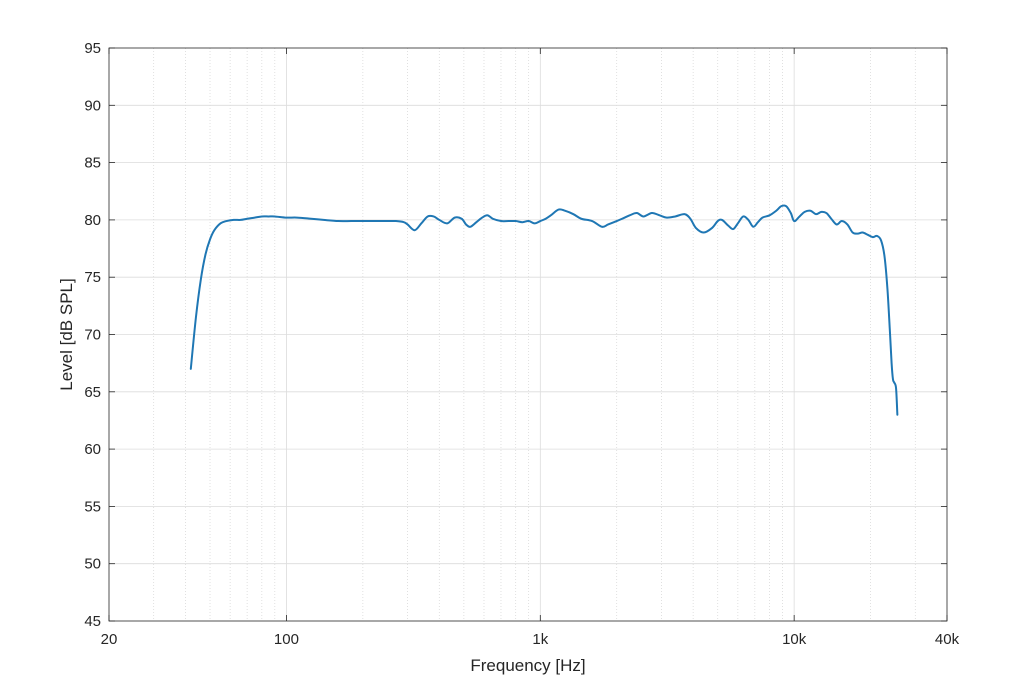  Describe the element at coordinates (92, 163) in the screenshot. I see `y-tick-label: 85` at that location.